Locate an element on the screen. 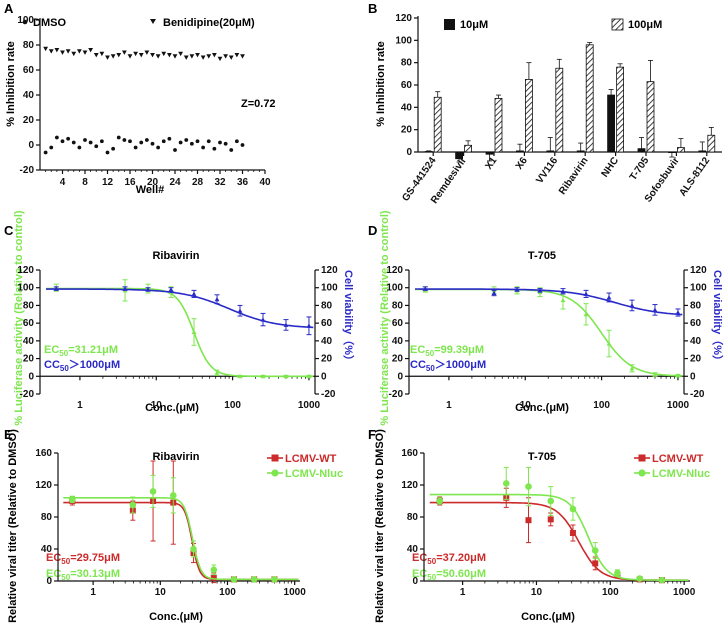  ec50-nluc-annotation: EC50=30.13μM is located at coordinates (83, 575).